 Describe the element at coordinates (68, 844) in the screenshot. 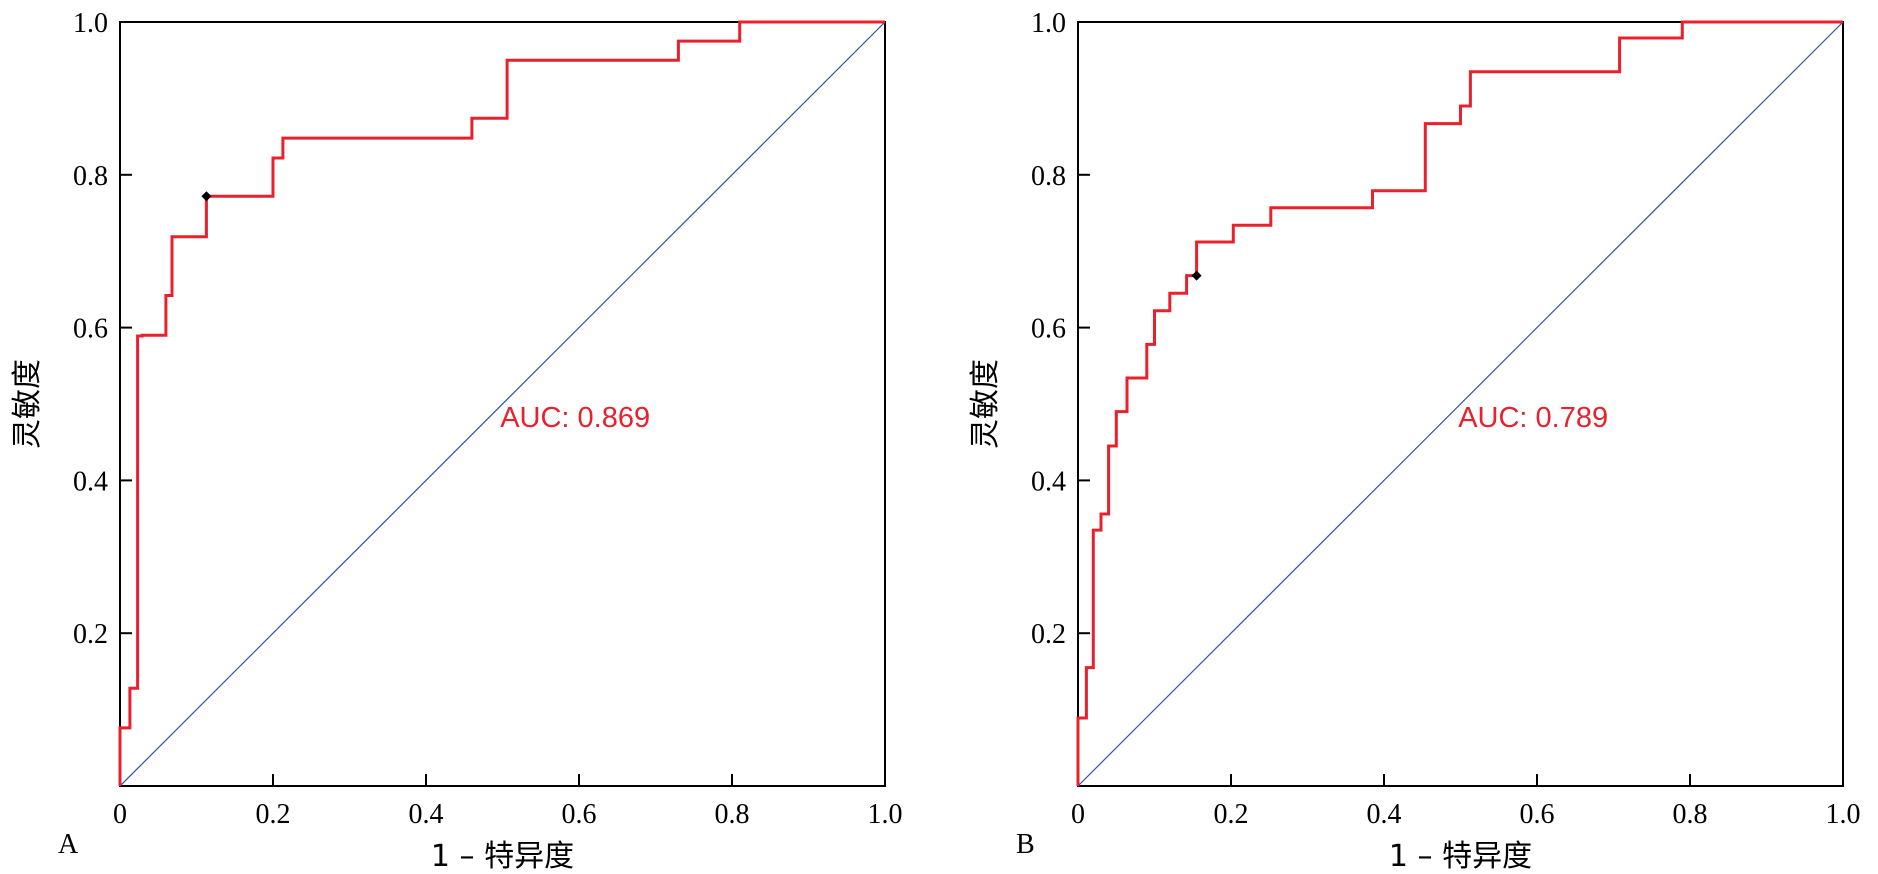

I see `panel-label: A` at that location.